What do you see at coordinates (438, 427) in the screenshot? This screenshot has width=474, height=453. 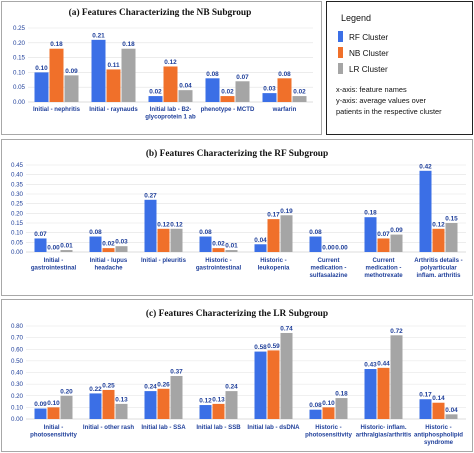 I see `category-label-c-7-0: Historic -` at bounding box center [438, 427].